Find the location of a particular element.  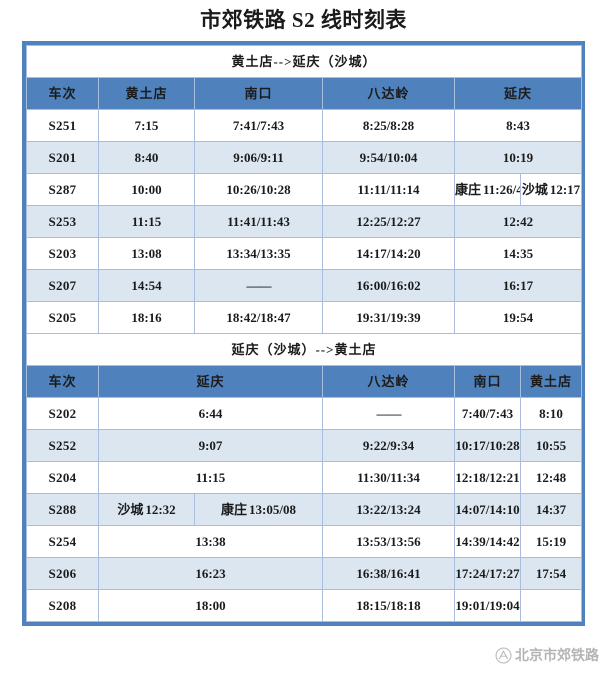

stop-time: 11:41/11:43 is located at coordinates (258, 222).